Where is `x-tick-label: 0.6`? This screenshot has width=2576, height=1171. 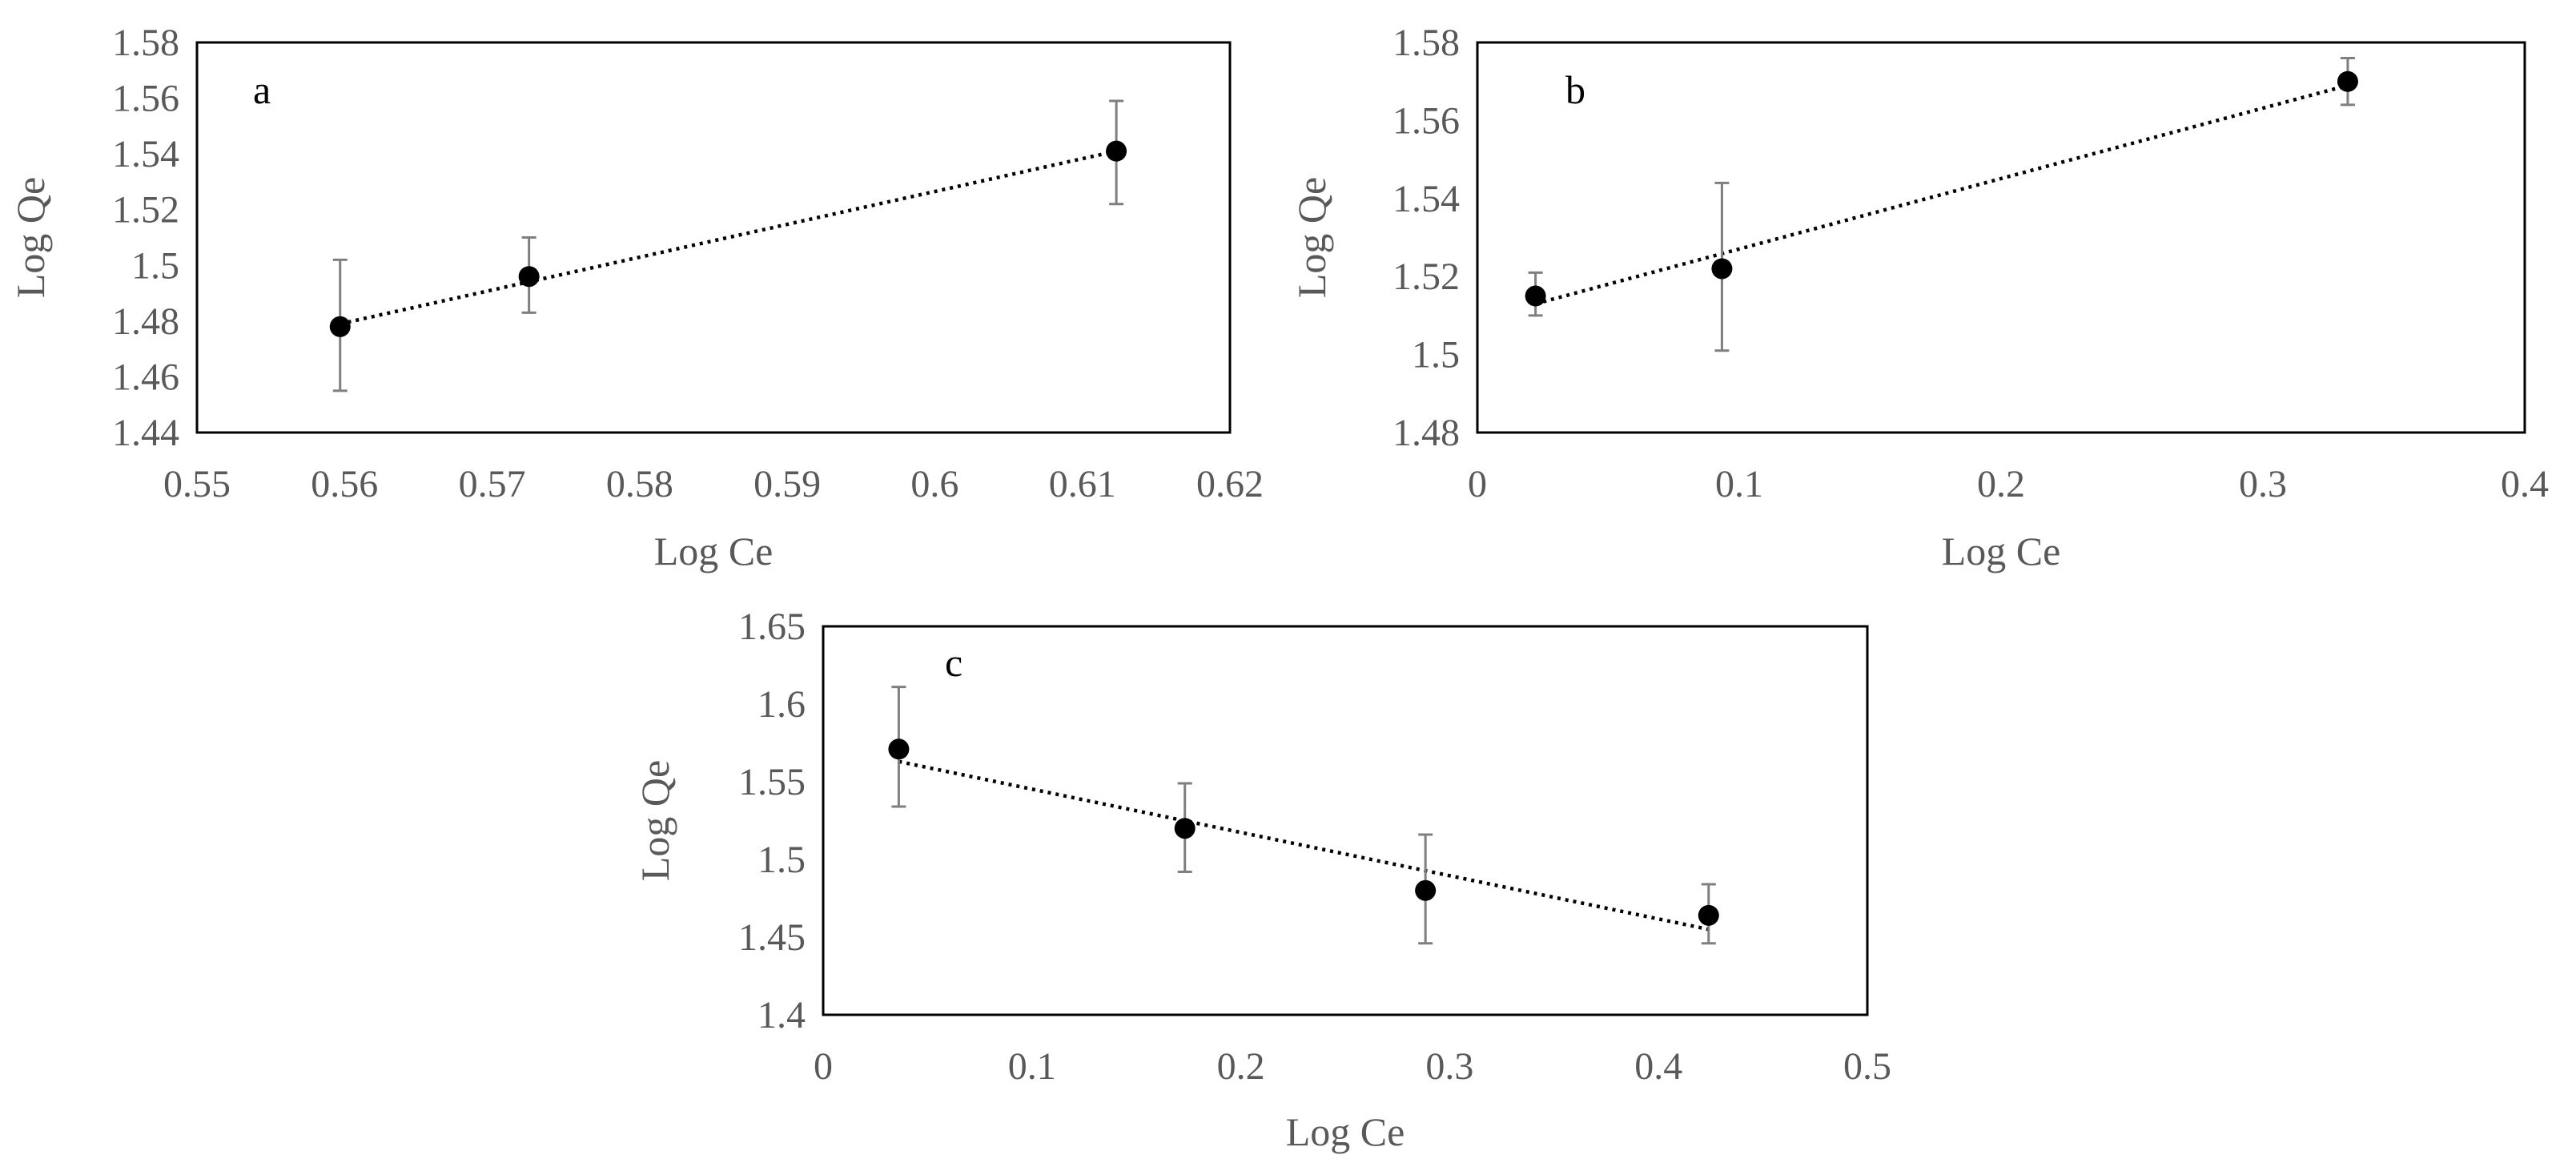
x-tick-label: 0.6 is located at coordinates (934, 484).